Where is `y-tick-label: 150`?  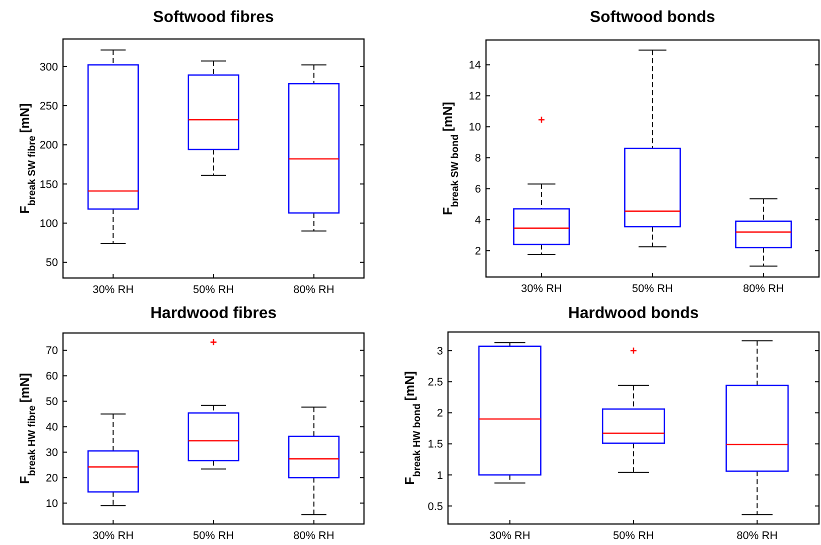
y-tick-label: 150 is located at coordinates (49, 184).